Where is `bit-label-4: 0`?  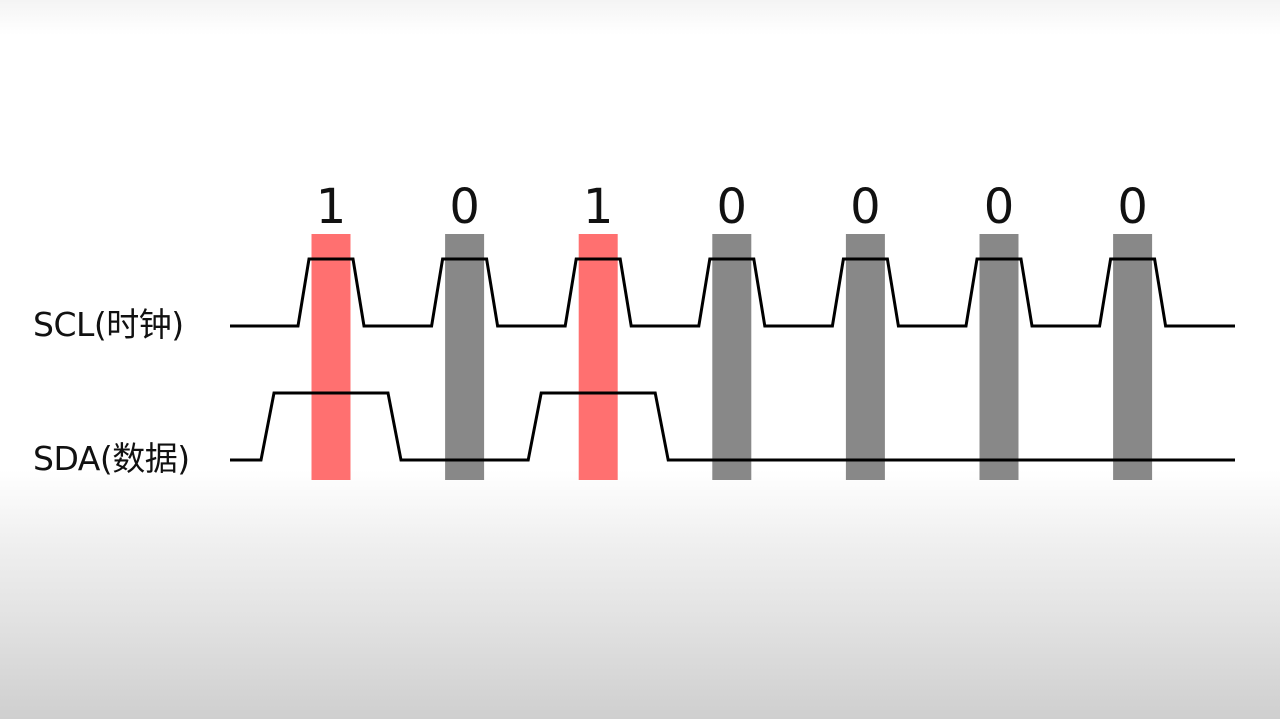 bit-label-4: 0 is located at coordinates (865, 207).